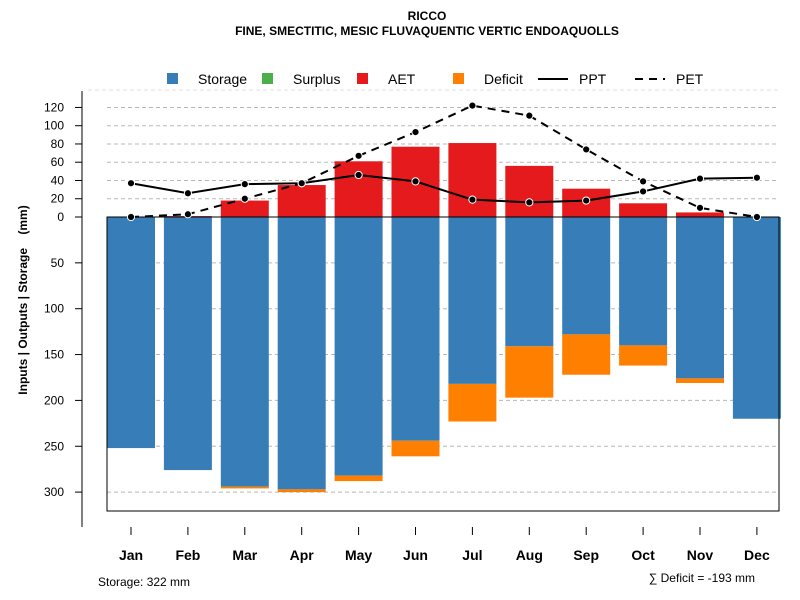 The height and width of the screenshot is (600, 800). Describe the element at coordinates (434, 81) in the screenshot. I see `legend: Storage Surplus AET Deficit PPT PET` at that location.